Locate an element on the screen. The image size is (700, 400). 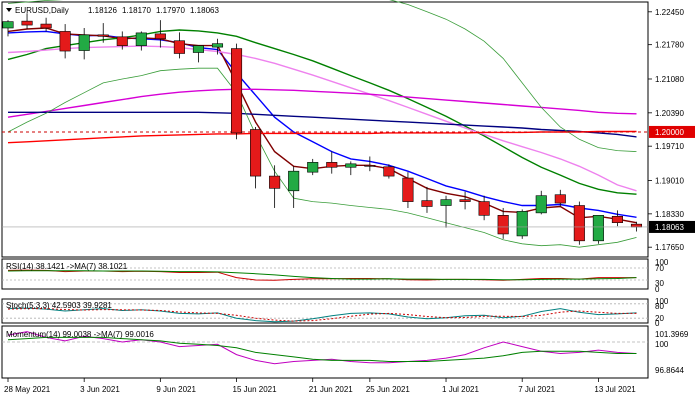
time-tick-label: 9 Jun 2021 is located at coordinates (176, 389).